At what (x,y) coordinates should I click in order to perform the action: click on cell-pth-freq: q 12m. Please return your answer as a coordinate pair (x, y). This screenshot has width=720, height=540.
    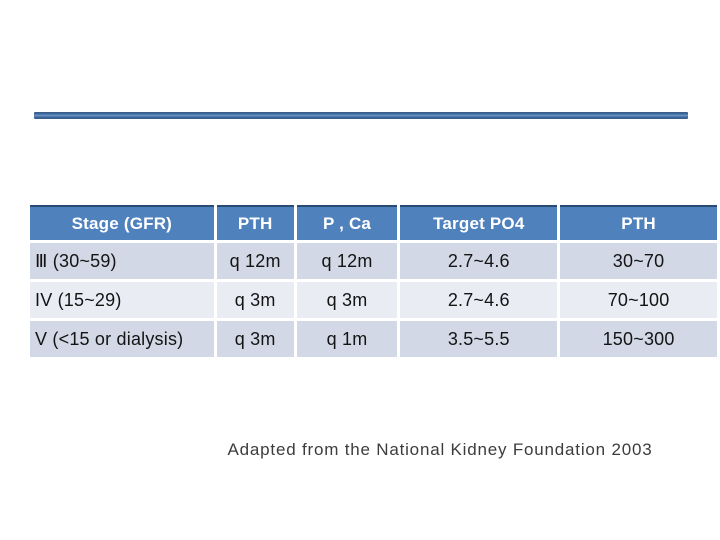
    Looking at the image, I should click on (255, 261).